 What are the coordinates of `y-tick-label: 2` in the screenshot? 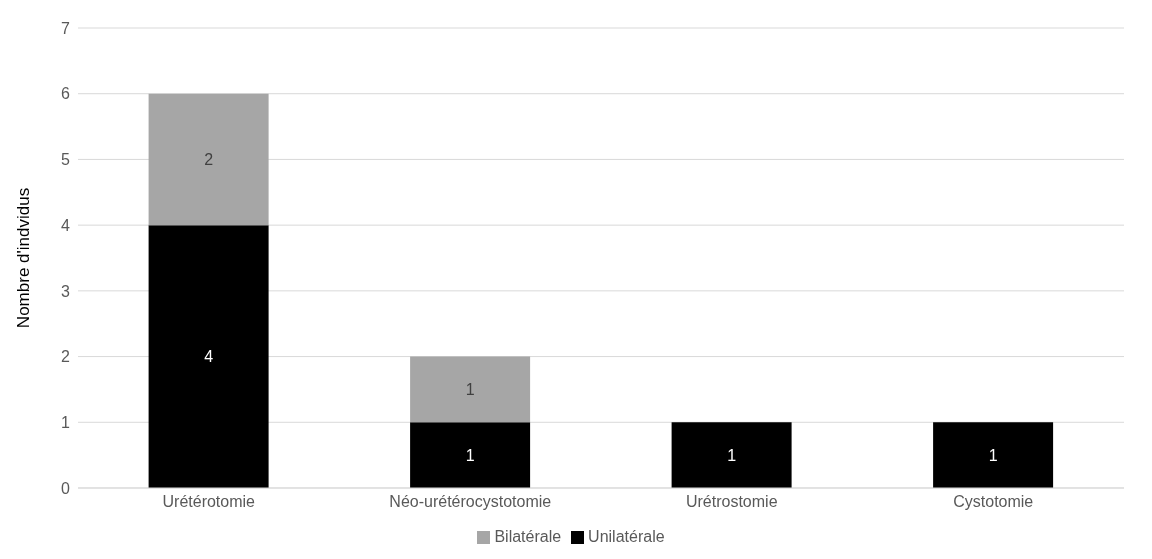 It's located at (66, 357).